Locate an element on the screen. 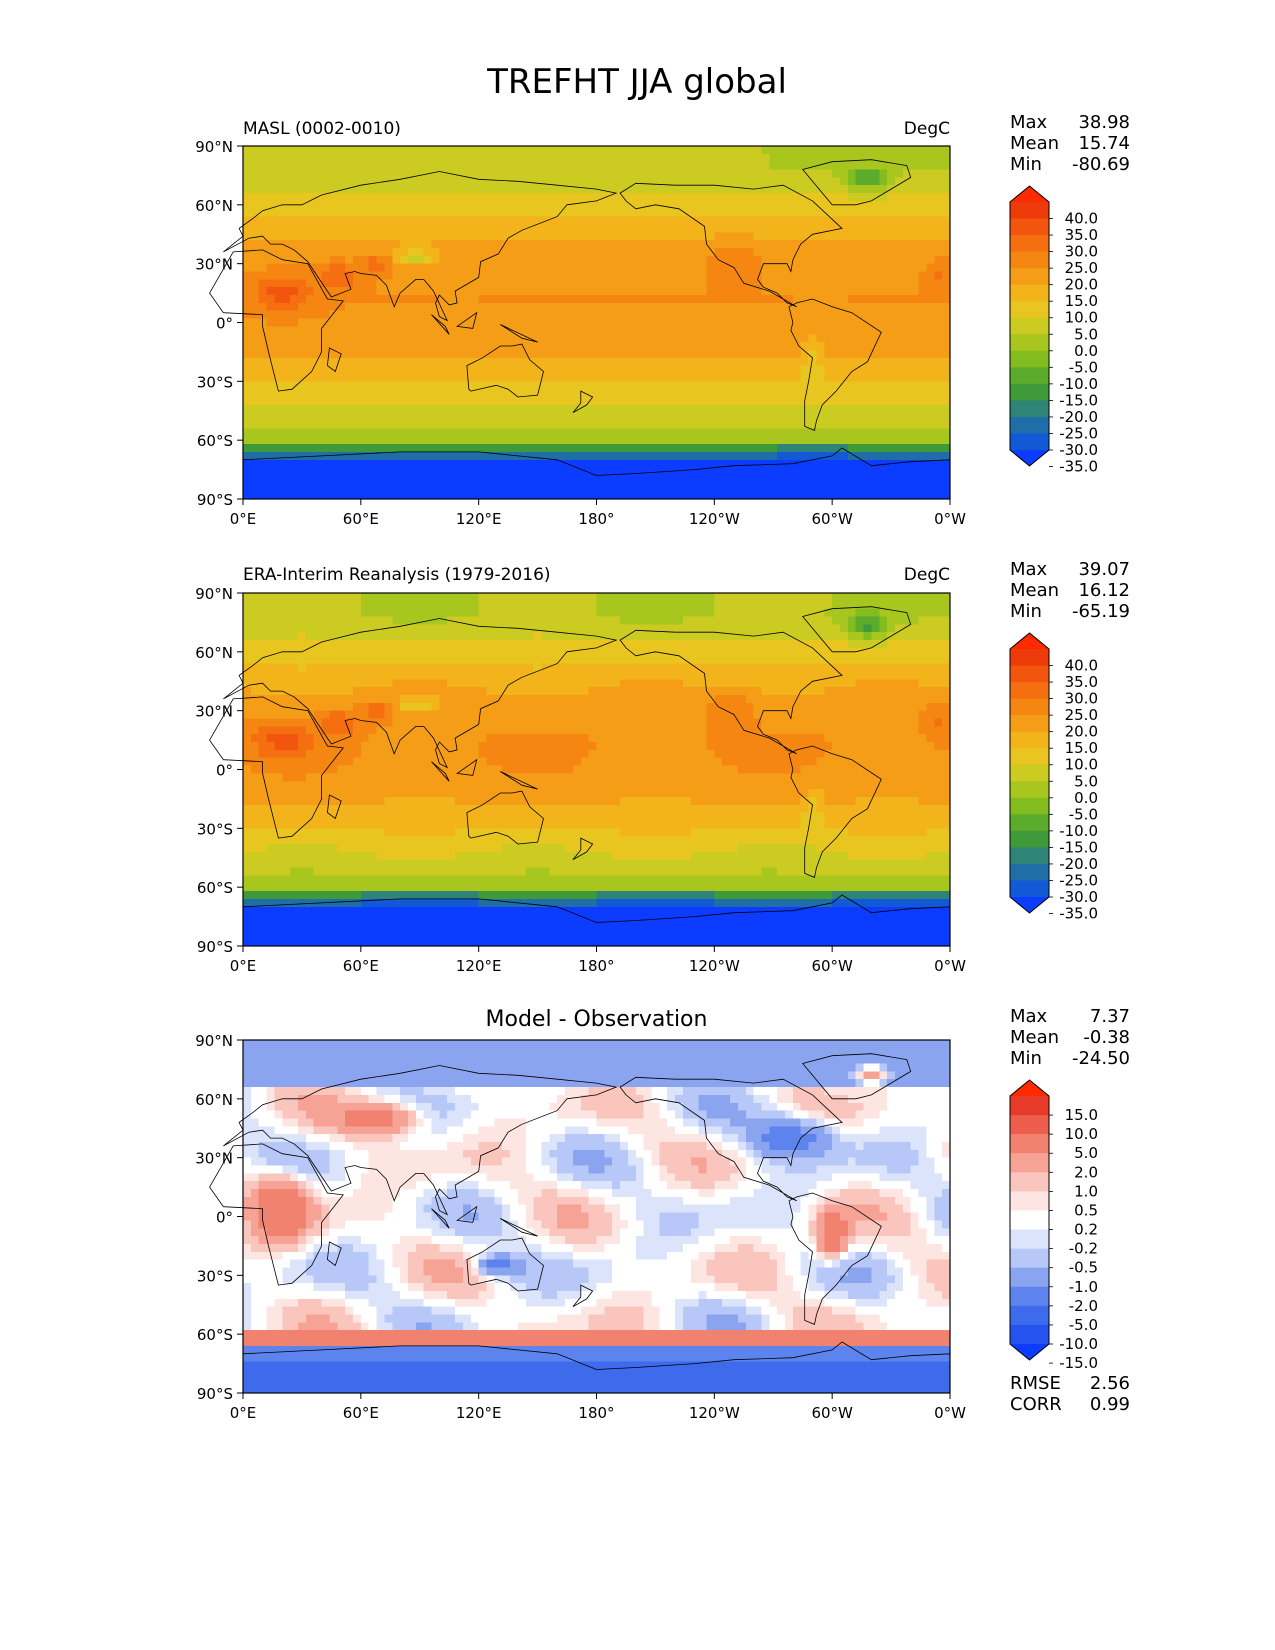 This screenshot has height=1650, width=1275. colorbar-tick-label: -10.0 is located at coordinates (1078, 384).